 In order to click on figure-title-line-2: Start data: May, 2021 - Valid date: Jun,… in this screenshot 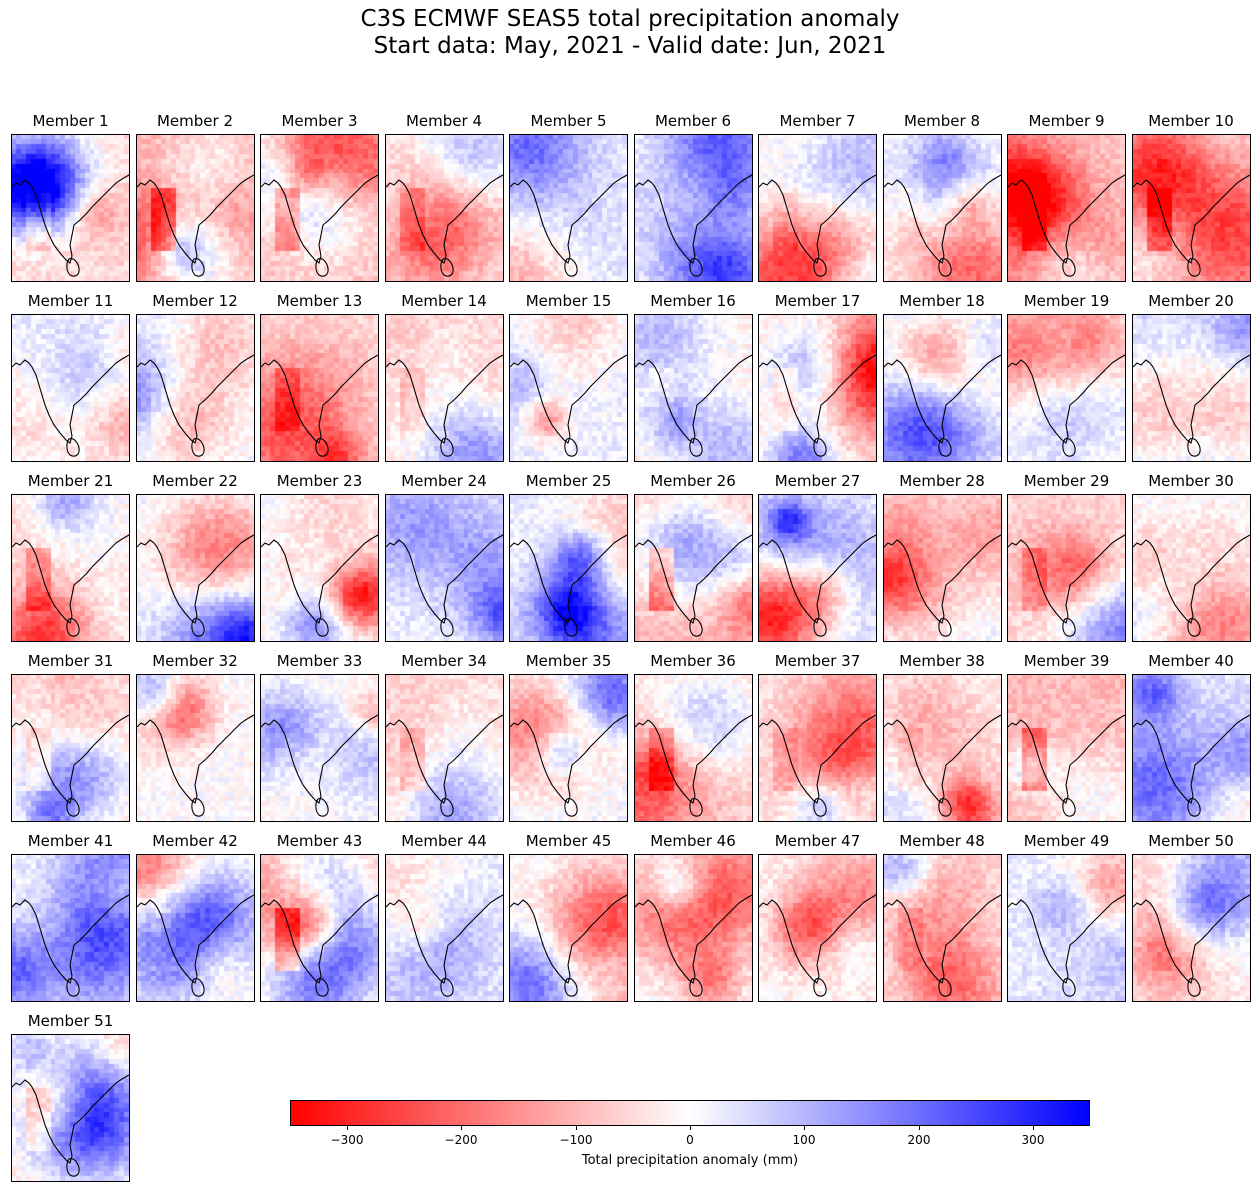, I will do `click(630, 46)`.